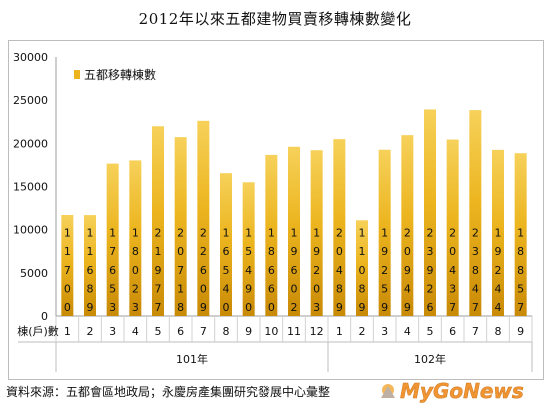 The height and width of the screenshot is (412, 550). Describe the element at coordinates (30, 57) in the screenshot. I see `y-tick-label: 30000` at that location.